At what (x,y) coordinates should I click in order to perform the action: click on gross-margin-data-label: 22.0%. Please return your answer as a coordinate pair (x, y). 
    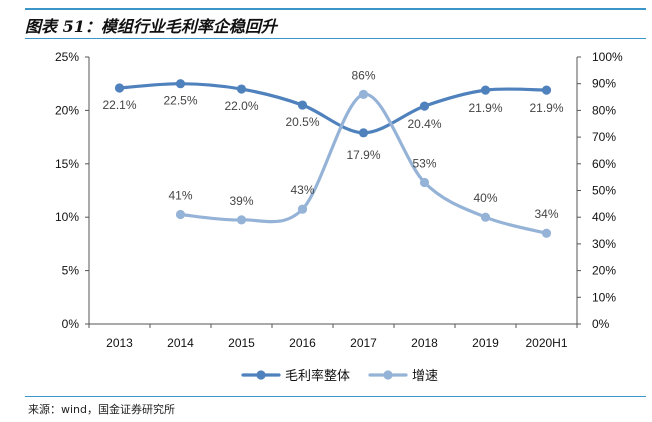
    Looking at the image, I should click on (241, 106).